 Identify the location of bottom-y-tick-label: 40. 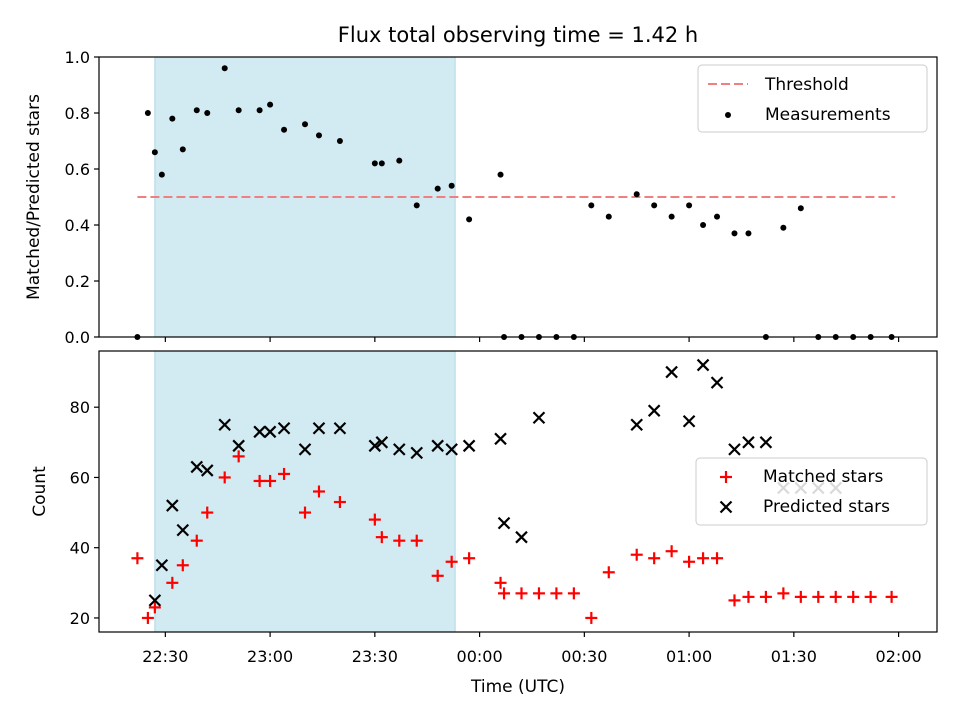
(80, 548).